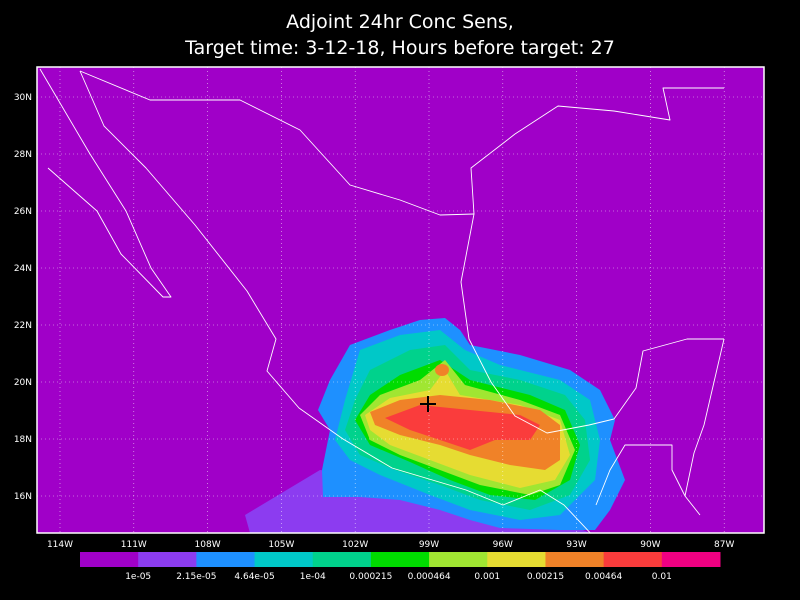 The width and height of the screenshot is (800, 600). Describe the element at coordinates (23, 212) in the screenshot. I see `lat-label: 26N` at that location.